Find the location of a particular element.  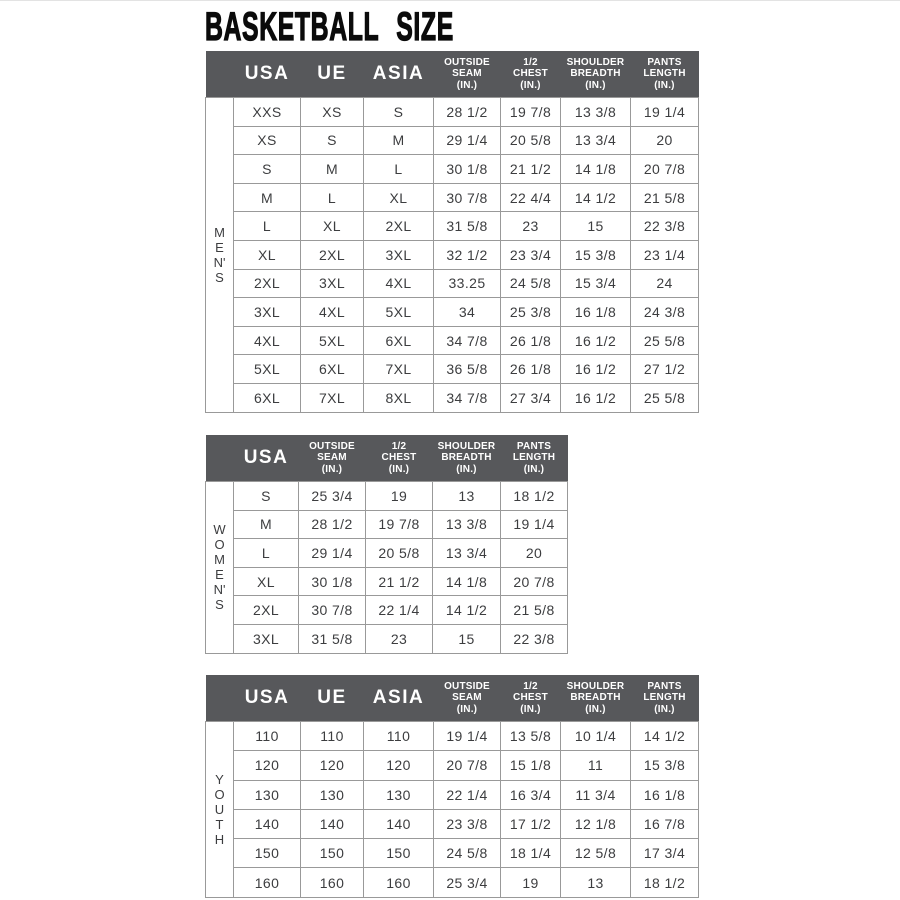

table-cell: 22 1/4 is located at coordinates (467, 794).